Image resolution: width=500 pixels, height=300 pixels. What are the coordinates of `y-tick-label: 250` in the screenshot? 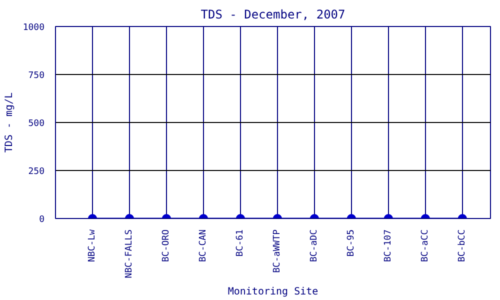 It's located at (36, 172).